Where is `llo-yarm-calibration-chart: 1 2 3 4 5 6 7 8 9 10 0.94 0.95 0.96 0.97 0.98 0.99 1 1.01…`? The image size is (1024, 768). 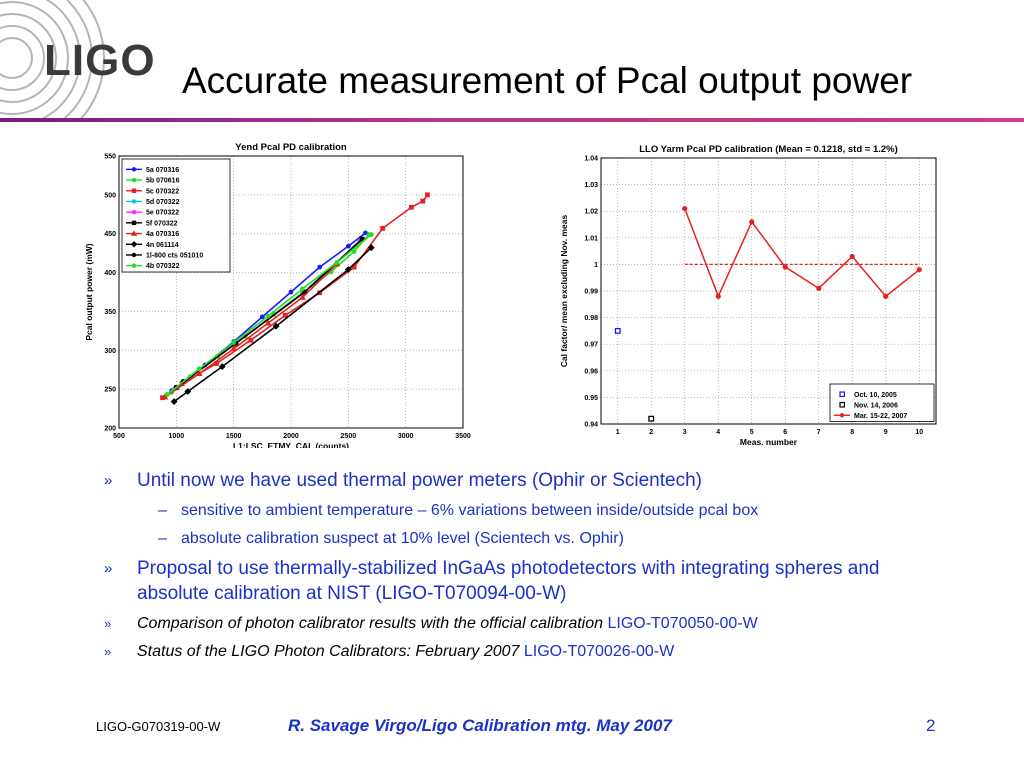 llo-yarm-calibration-chart: 1 2 3 4 5 6 7 8 9 10 0.94 0.95 0.96 0.97 0.98 0.99 1 1.01… is located at coordinates (748, 295).